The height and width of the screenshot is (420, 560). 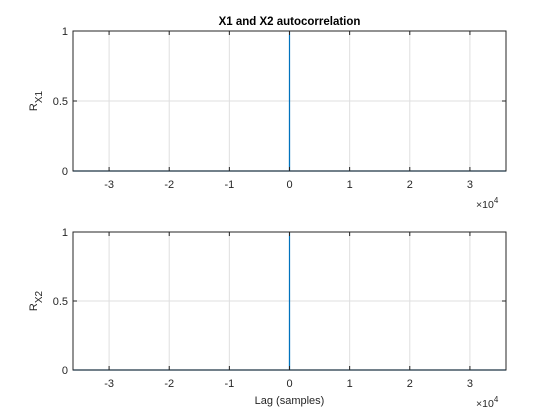 What do you see at coordinates (290, 22) in the screenshot?
I see `chart-title: X1 and X2 autocorrelation` at bounding box center [290, 22].